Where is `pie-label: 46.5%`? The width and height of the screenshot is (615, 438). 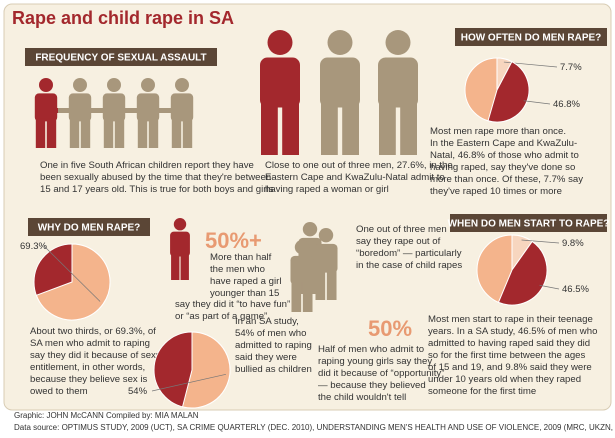 pie-label: 46.5% is located at coordinates (575, 289).